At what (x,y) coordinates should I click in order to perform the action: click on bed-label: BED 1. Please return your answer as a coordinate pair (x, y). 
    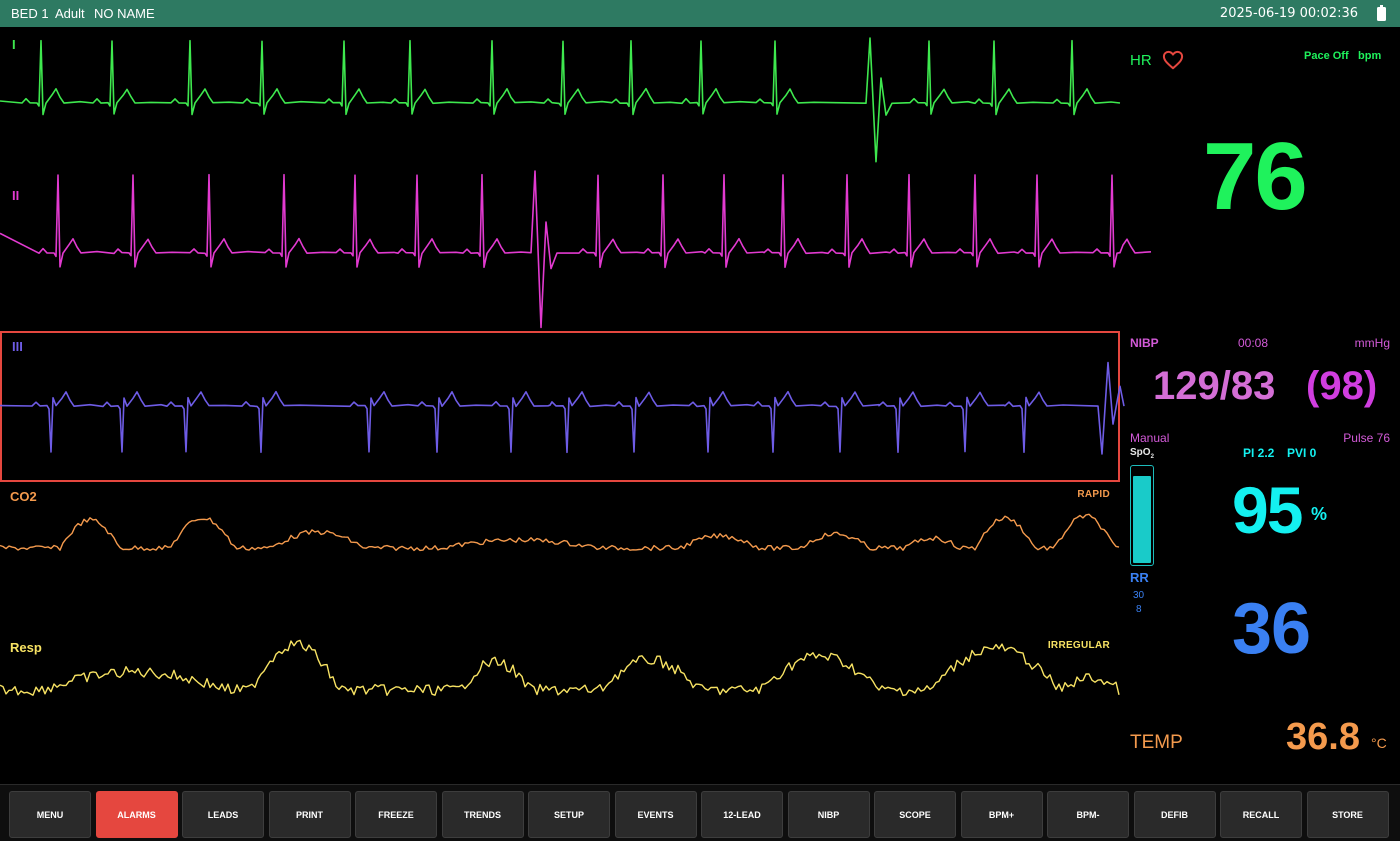
    Looking at the image, I should click on (30, 13).